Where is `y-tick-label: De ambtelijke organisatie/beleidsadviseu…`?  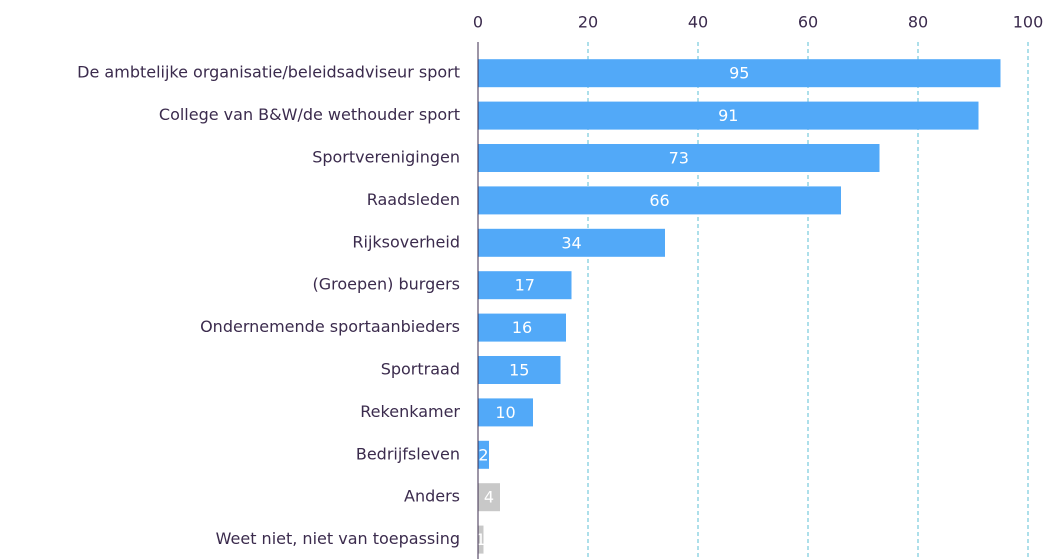
y-tick-label: De ambtelijke organisatie/beleidsadviseu… is located at coordinates (268, 72).